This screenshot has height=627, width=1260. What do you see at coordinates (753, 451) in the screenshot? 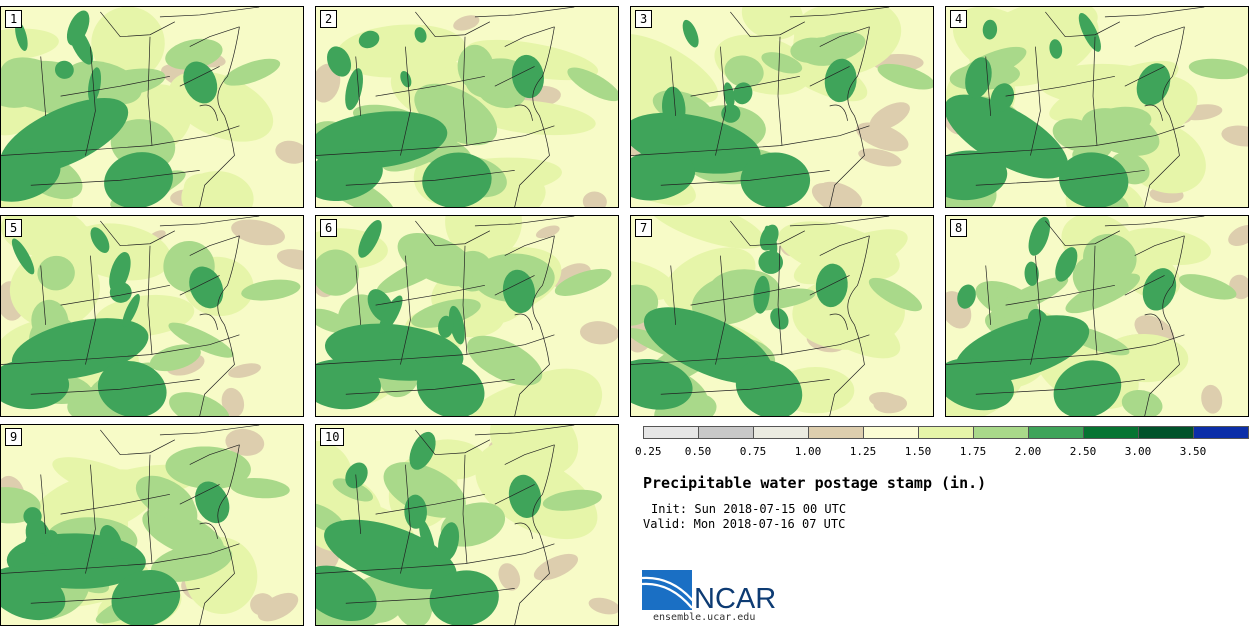
I see `colorbar-tick-label: 0.75` at bounding box center [753, 451].